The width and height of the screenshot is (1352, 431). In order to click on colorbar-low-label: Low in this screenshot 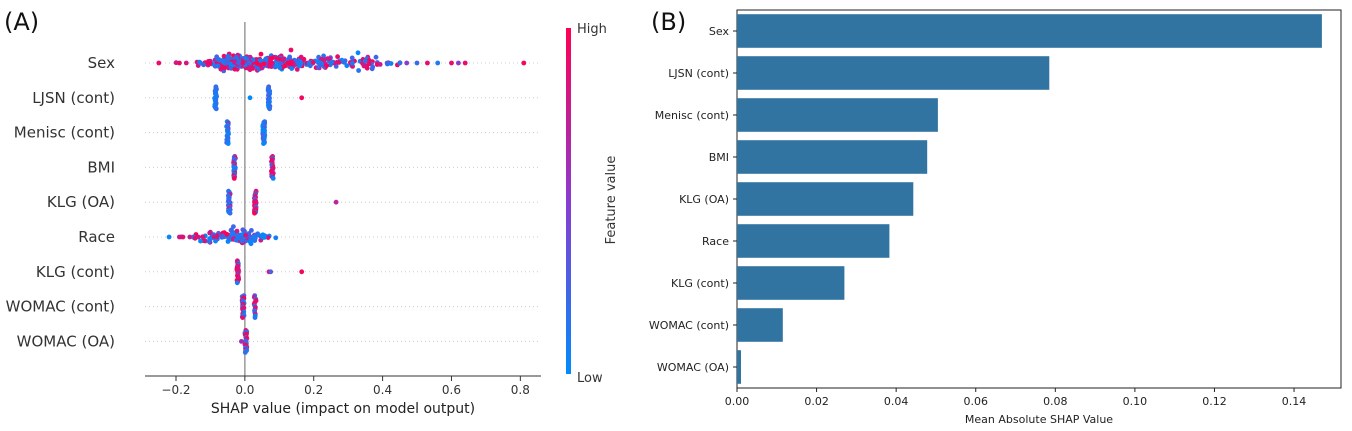, I will do `click(590, 378)`.